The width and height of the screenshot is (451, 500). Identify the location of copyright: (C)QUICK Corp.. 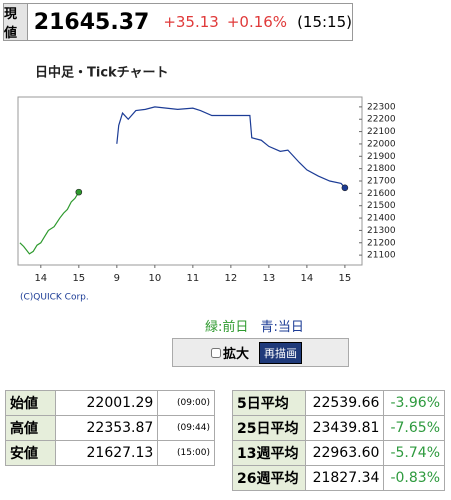
(54, 298).